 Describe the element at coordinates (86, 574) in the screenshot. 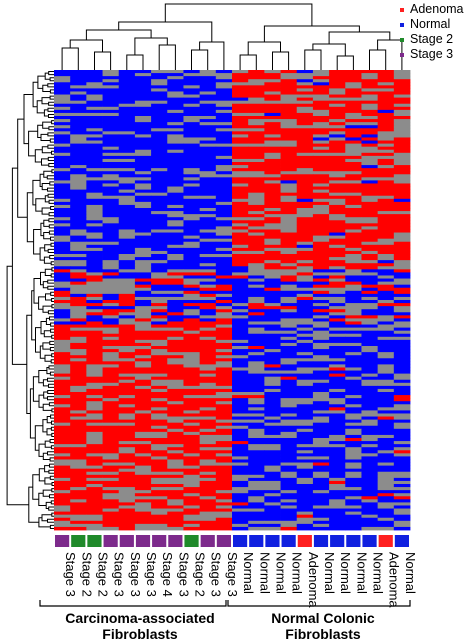

I see `column-label: Stage 2` at that location.